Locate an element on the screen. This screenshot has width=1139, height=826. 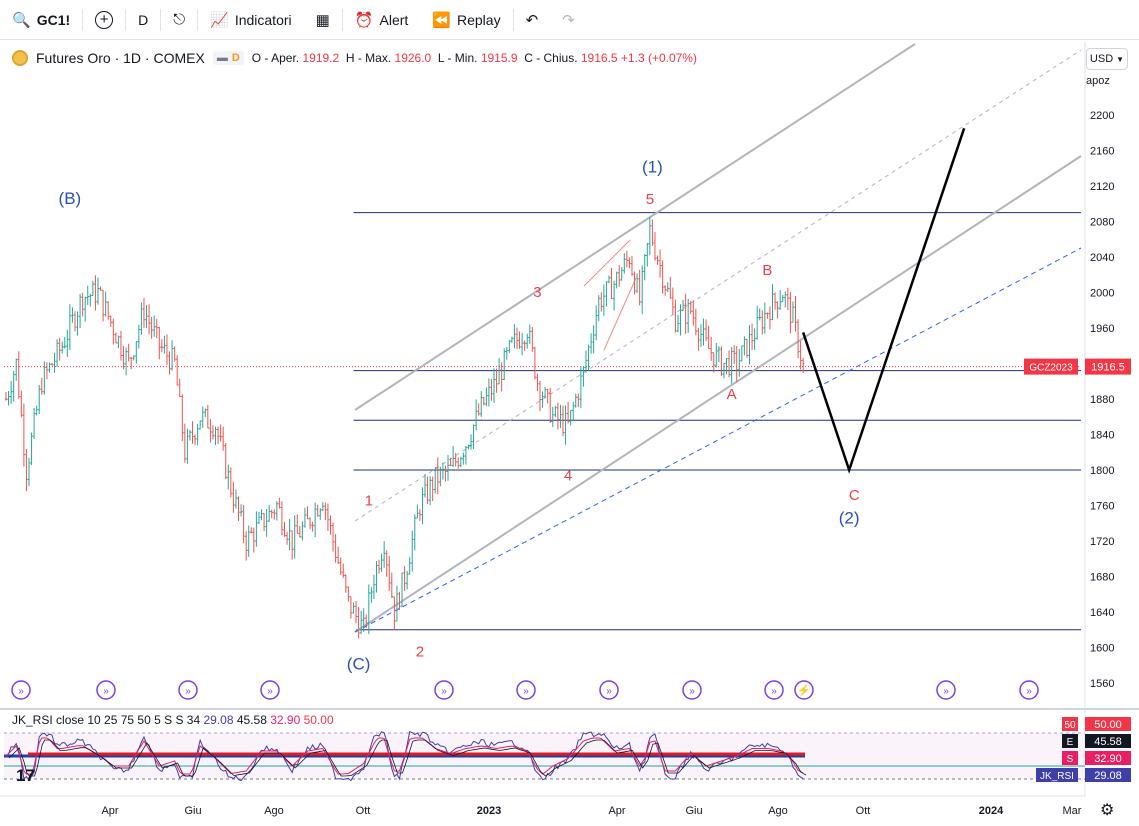
undo-icon: ↶ is located at coordinates (532, 20).